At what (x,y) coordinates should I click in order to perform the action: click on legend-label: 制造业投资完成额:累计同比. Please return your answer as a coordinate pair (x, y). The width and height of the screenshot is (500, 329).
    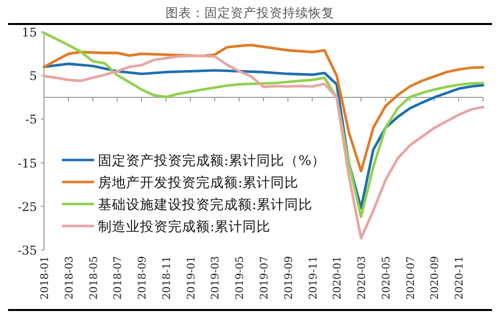
    Looking at the image, I should click on (184, 227).